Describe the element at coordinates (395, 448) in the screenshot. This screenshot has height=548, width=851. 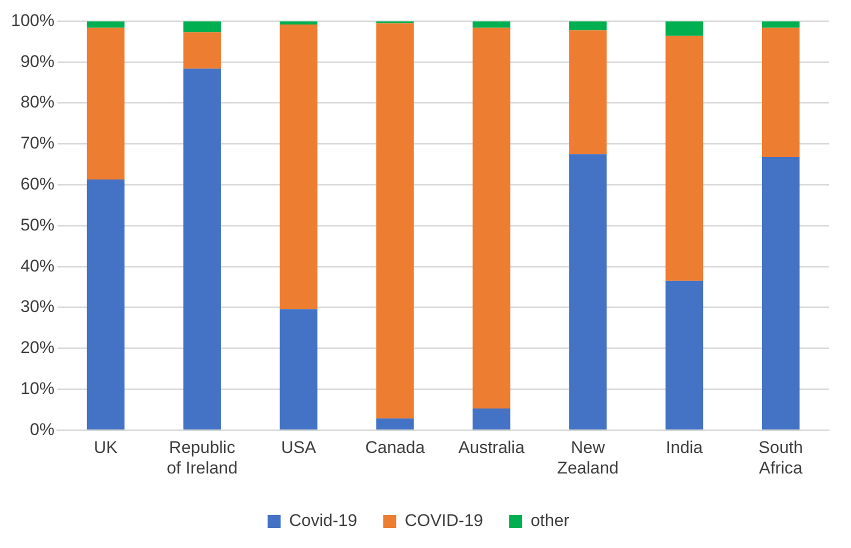
I see `x-tick-label: Canada` at that location.